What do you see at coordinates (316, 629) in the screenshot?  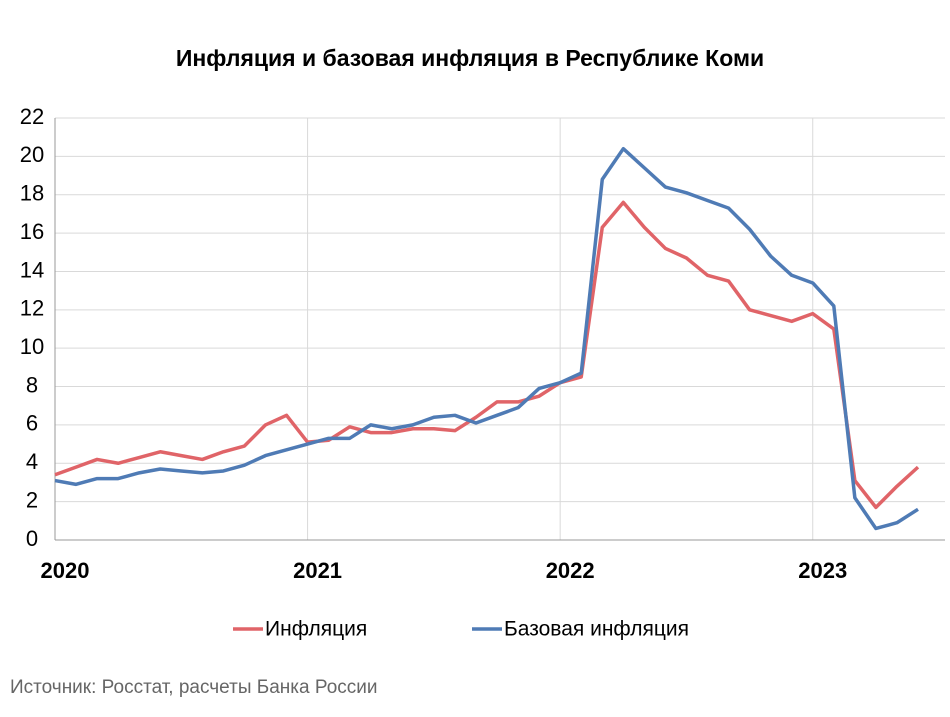 I see `legend-label: Инфляция` at bounding box center [316, 629].